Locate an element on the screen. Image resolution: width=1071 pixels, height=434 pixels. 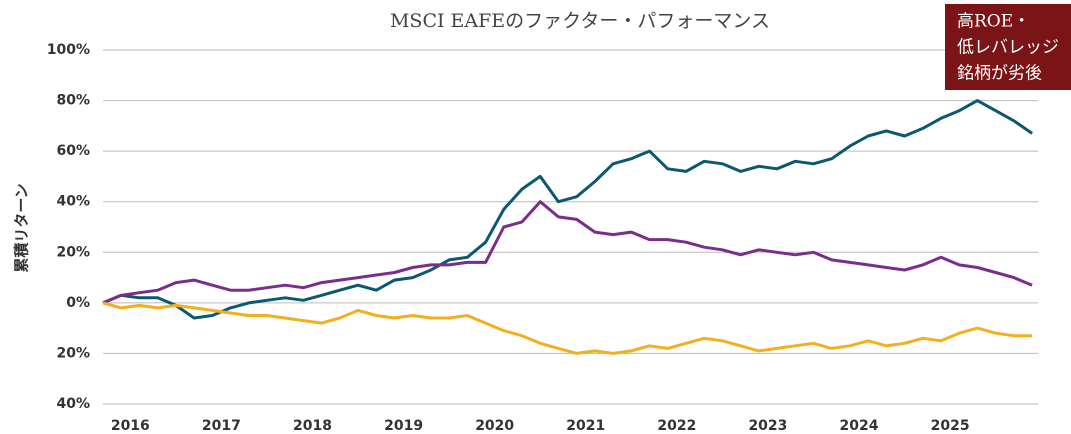
x-tick-label: 2025 is located at coordinates (950, 426).